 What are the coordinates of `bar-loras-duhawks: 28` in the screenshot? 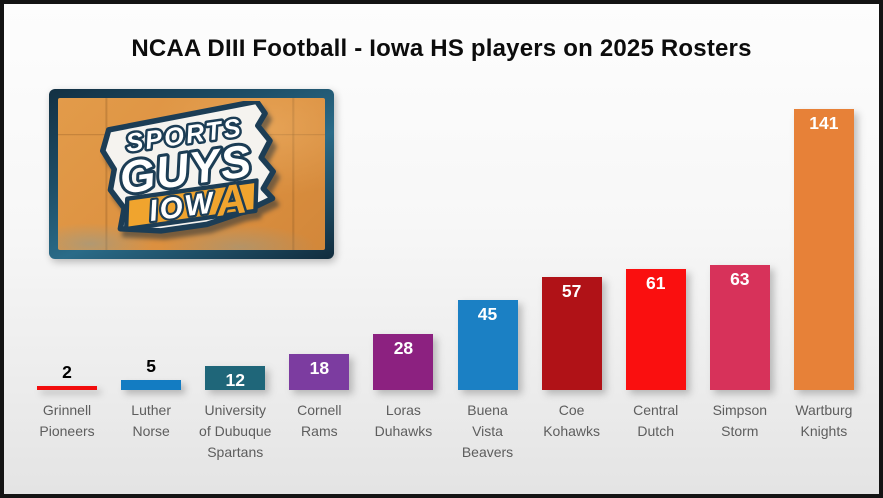 It's located at (403, 362).